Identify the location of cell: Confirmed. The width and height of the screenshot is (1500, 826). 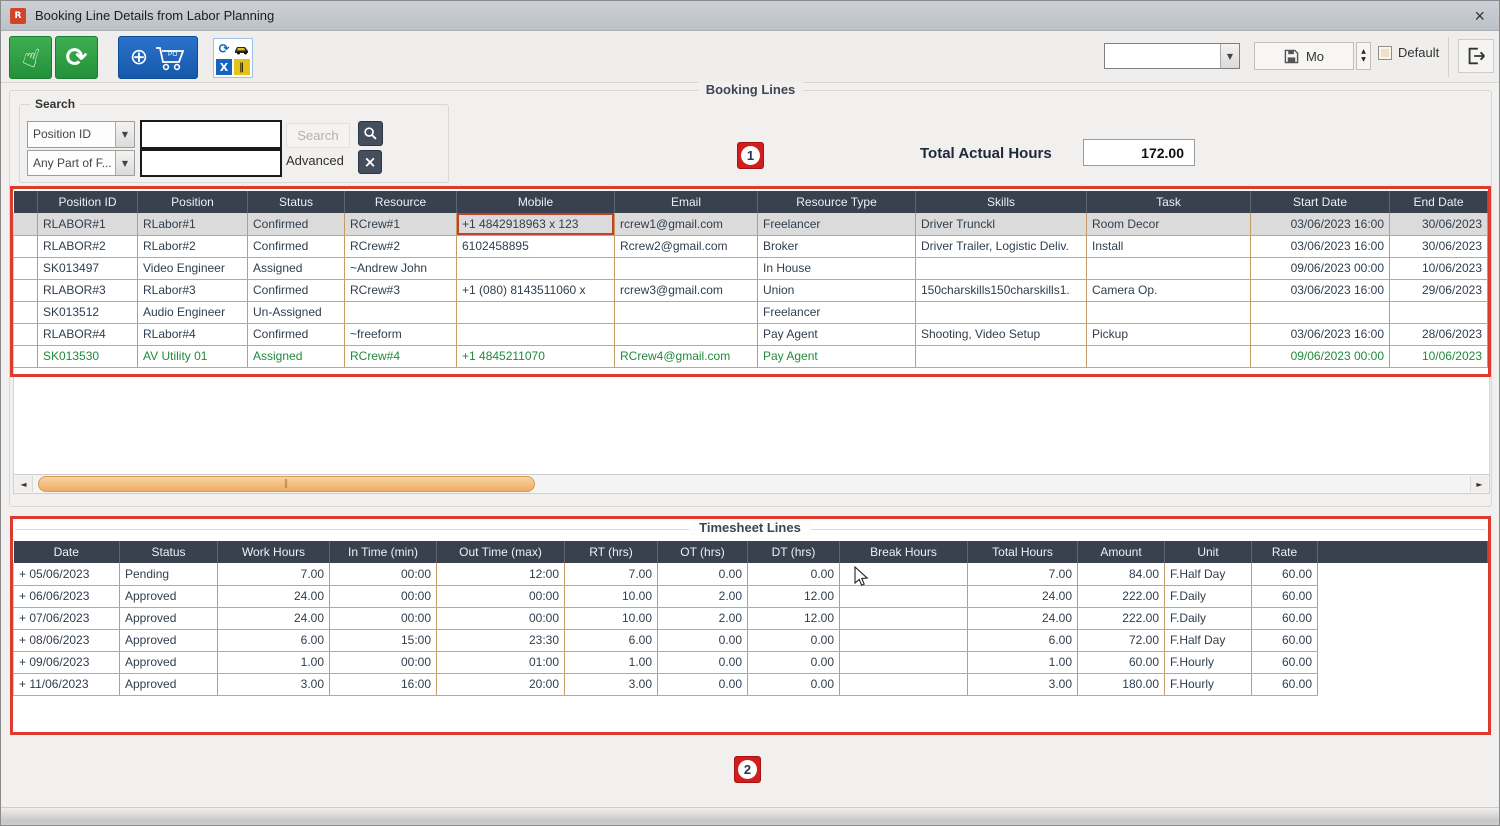
(296, 290).